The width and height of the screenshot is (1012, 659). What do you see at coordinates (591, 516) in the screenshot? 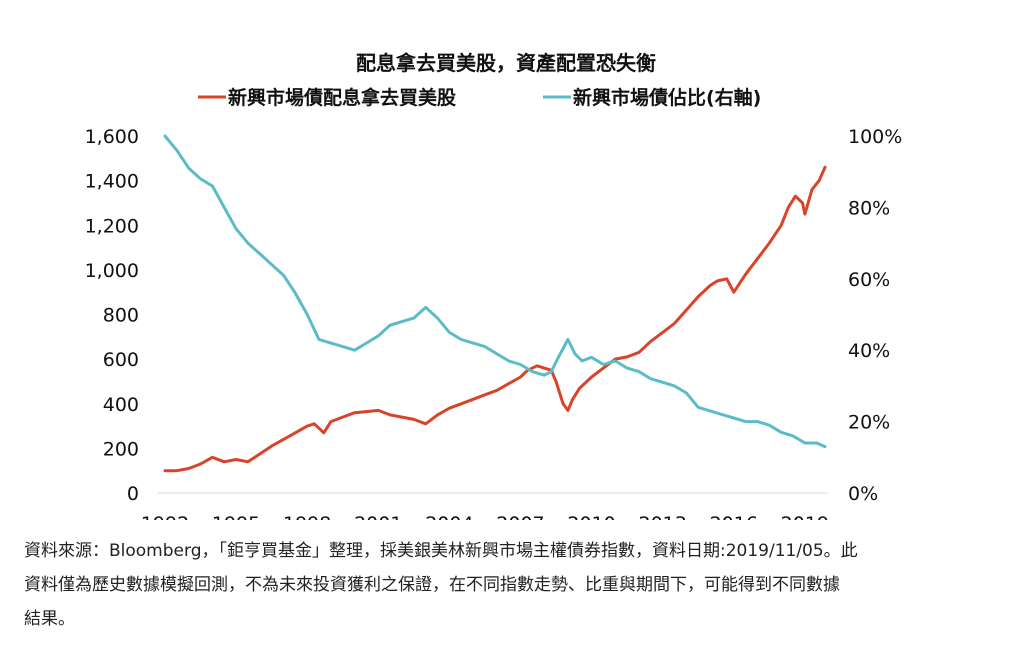
I see `x-tick-label: 2010` at bounding box center [591, 516].